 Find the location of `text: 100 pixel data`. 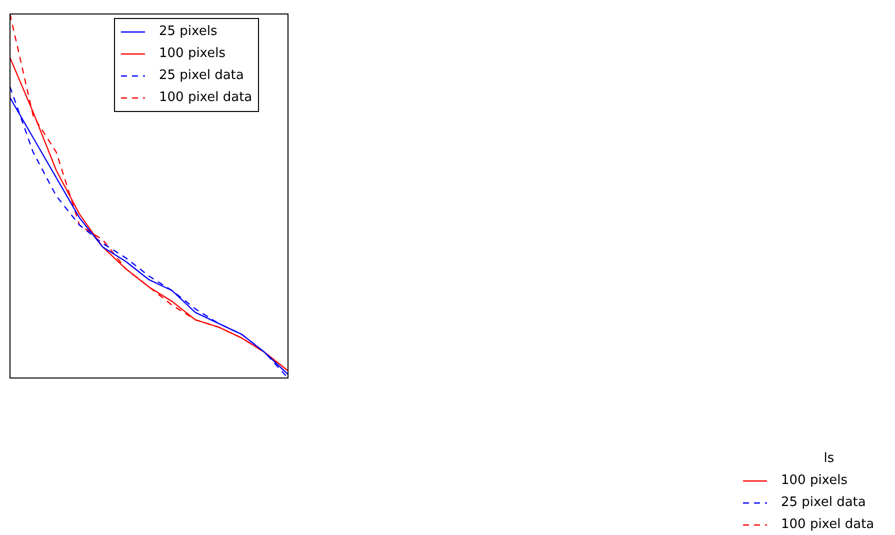

text: 100 pixel data is located at coordinates (827, 525).